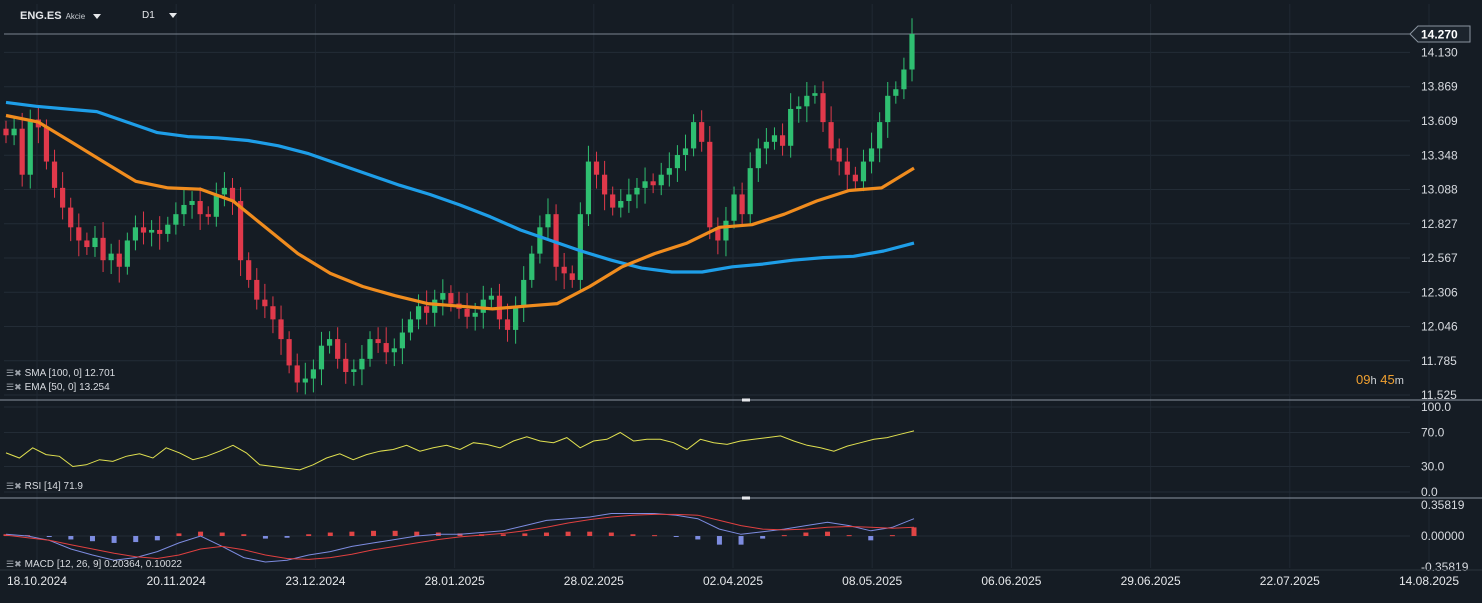  What do you see at coordinates (61, 16) in the screenshot?
I see `symbol-selector: ENG.ES Akcie` at bounding box center [61, 16].